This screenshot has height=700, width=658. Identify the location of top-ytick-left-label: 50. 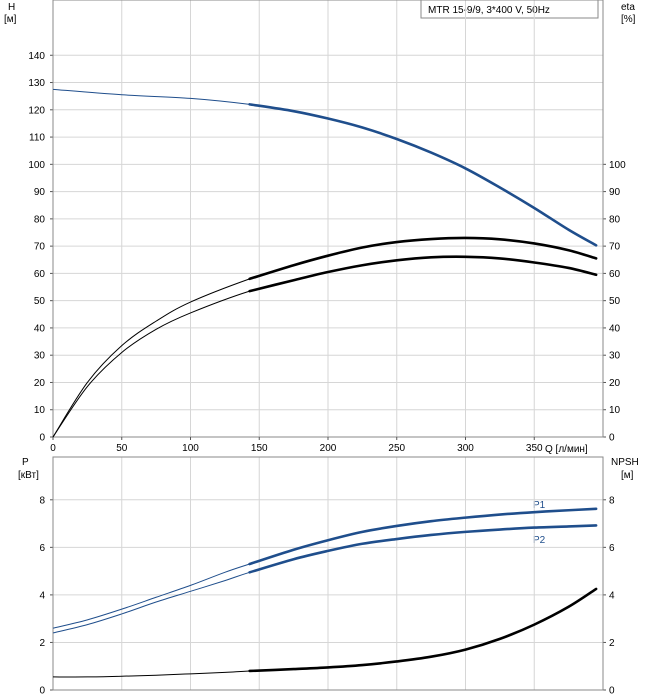
(40, 301).